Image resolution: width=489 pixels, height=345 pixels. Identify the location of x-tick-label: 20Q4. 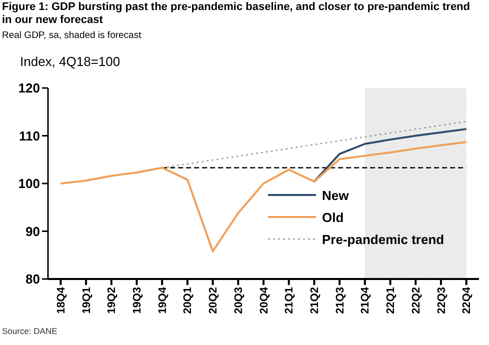
(264, 300).